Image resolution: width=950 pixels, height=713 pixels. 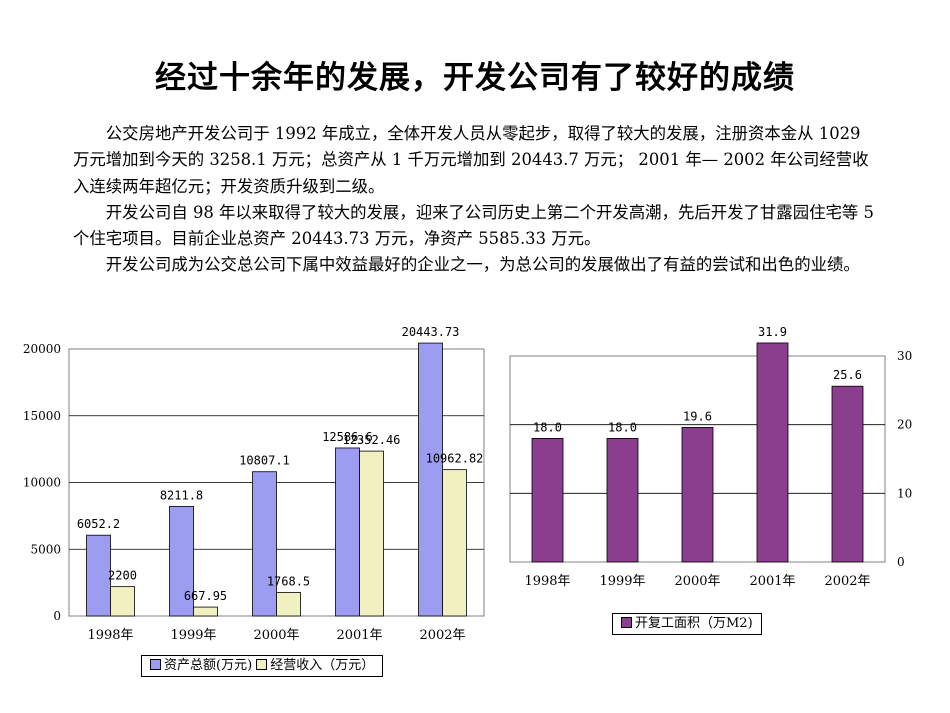 I want to click on legend-right: 开复工面积（万M2), so click(x=687, y=624).